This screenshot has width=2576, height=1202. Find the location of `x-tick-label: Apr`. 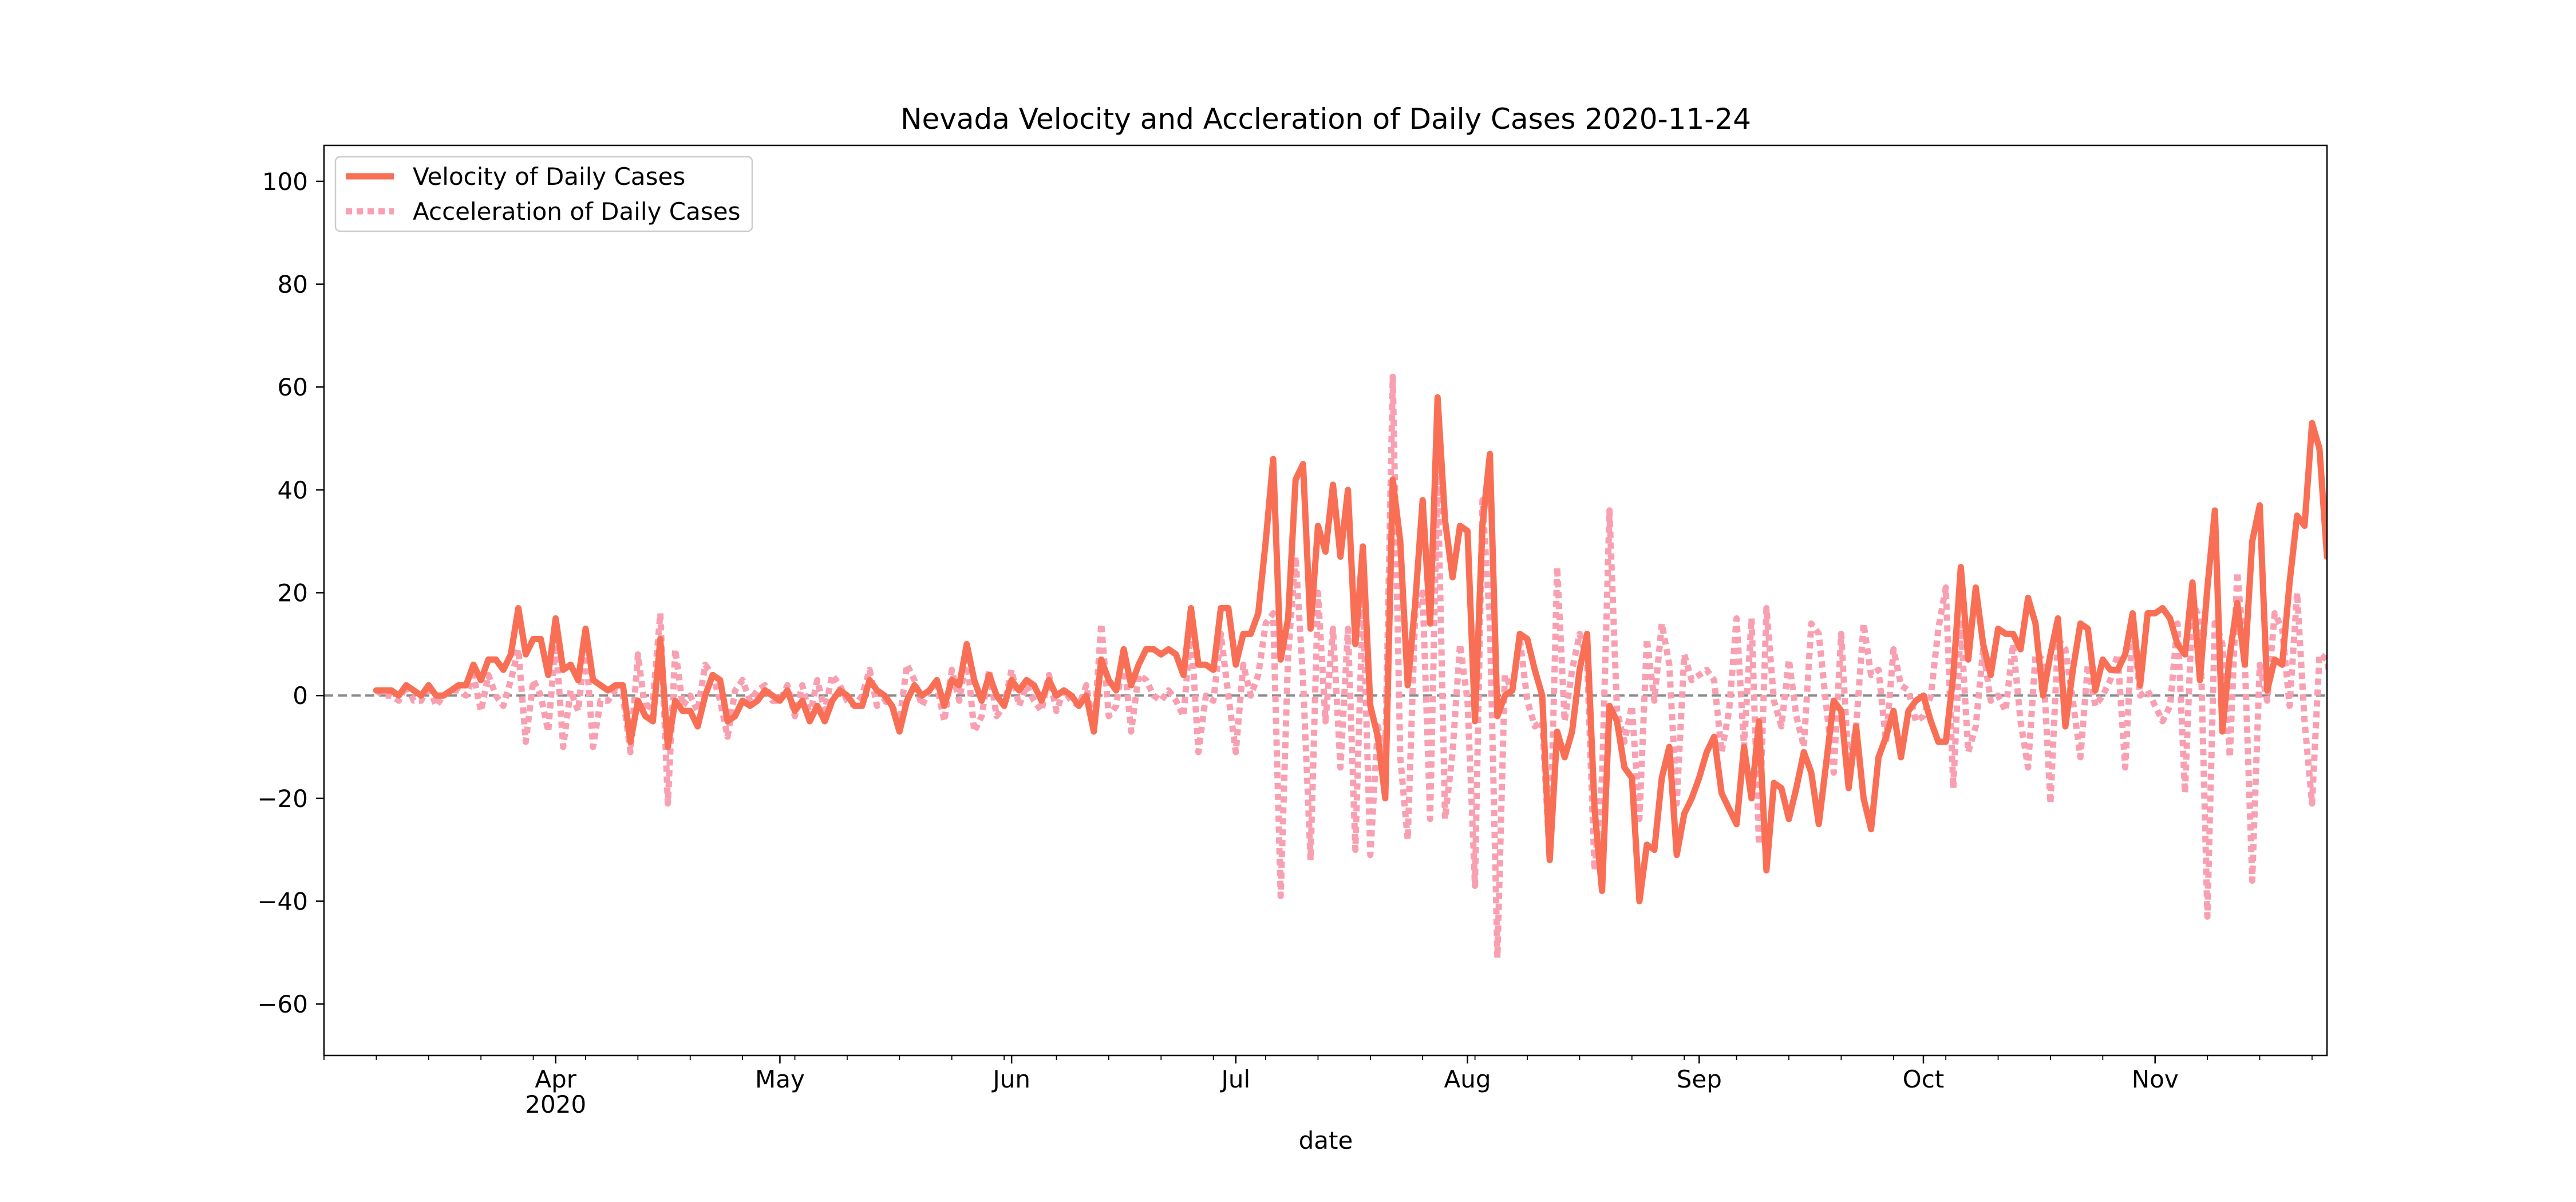

x-tick-label: Apr is located at coordinates (555, 1079).